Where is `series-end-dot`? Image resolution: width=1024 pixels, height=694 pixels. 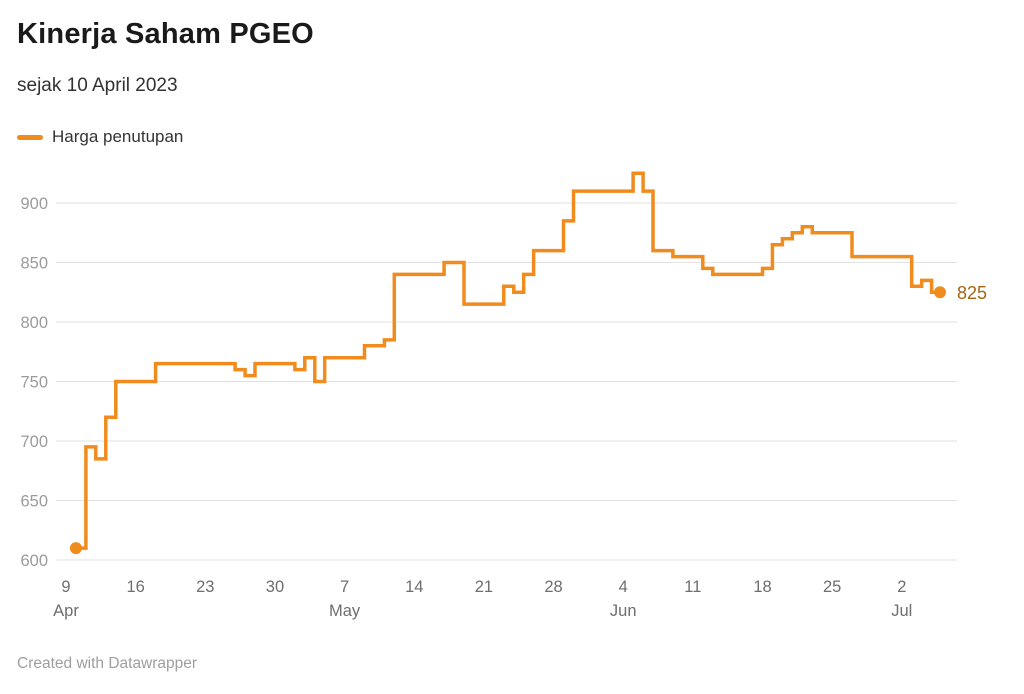
series-end-dot is located at coordinates (940, 292).